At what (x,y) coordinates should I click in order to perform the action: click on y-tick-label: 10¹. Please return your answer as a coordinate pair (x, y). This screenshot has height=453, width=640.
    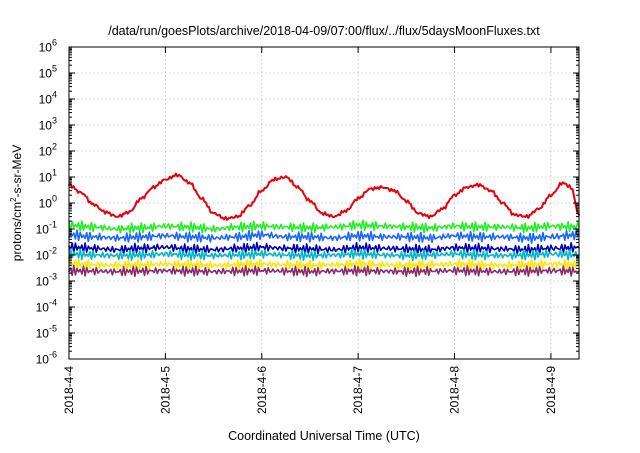
    Looking at the image, I should click on (48, 176).